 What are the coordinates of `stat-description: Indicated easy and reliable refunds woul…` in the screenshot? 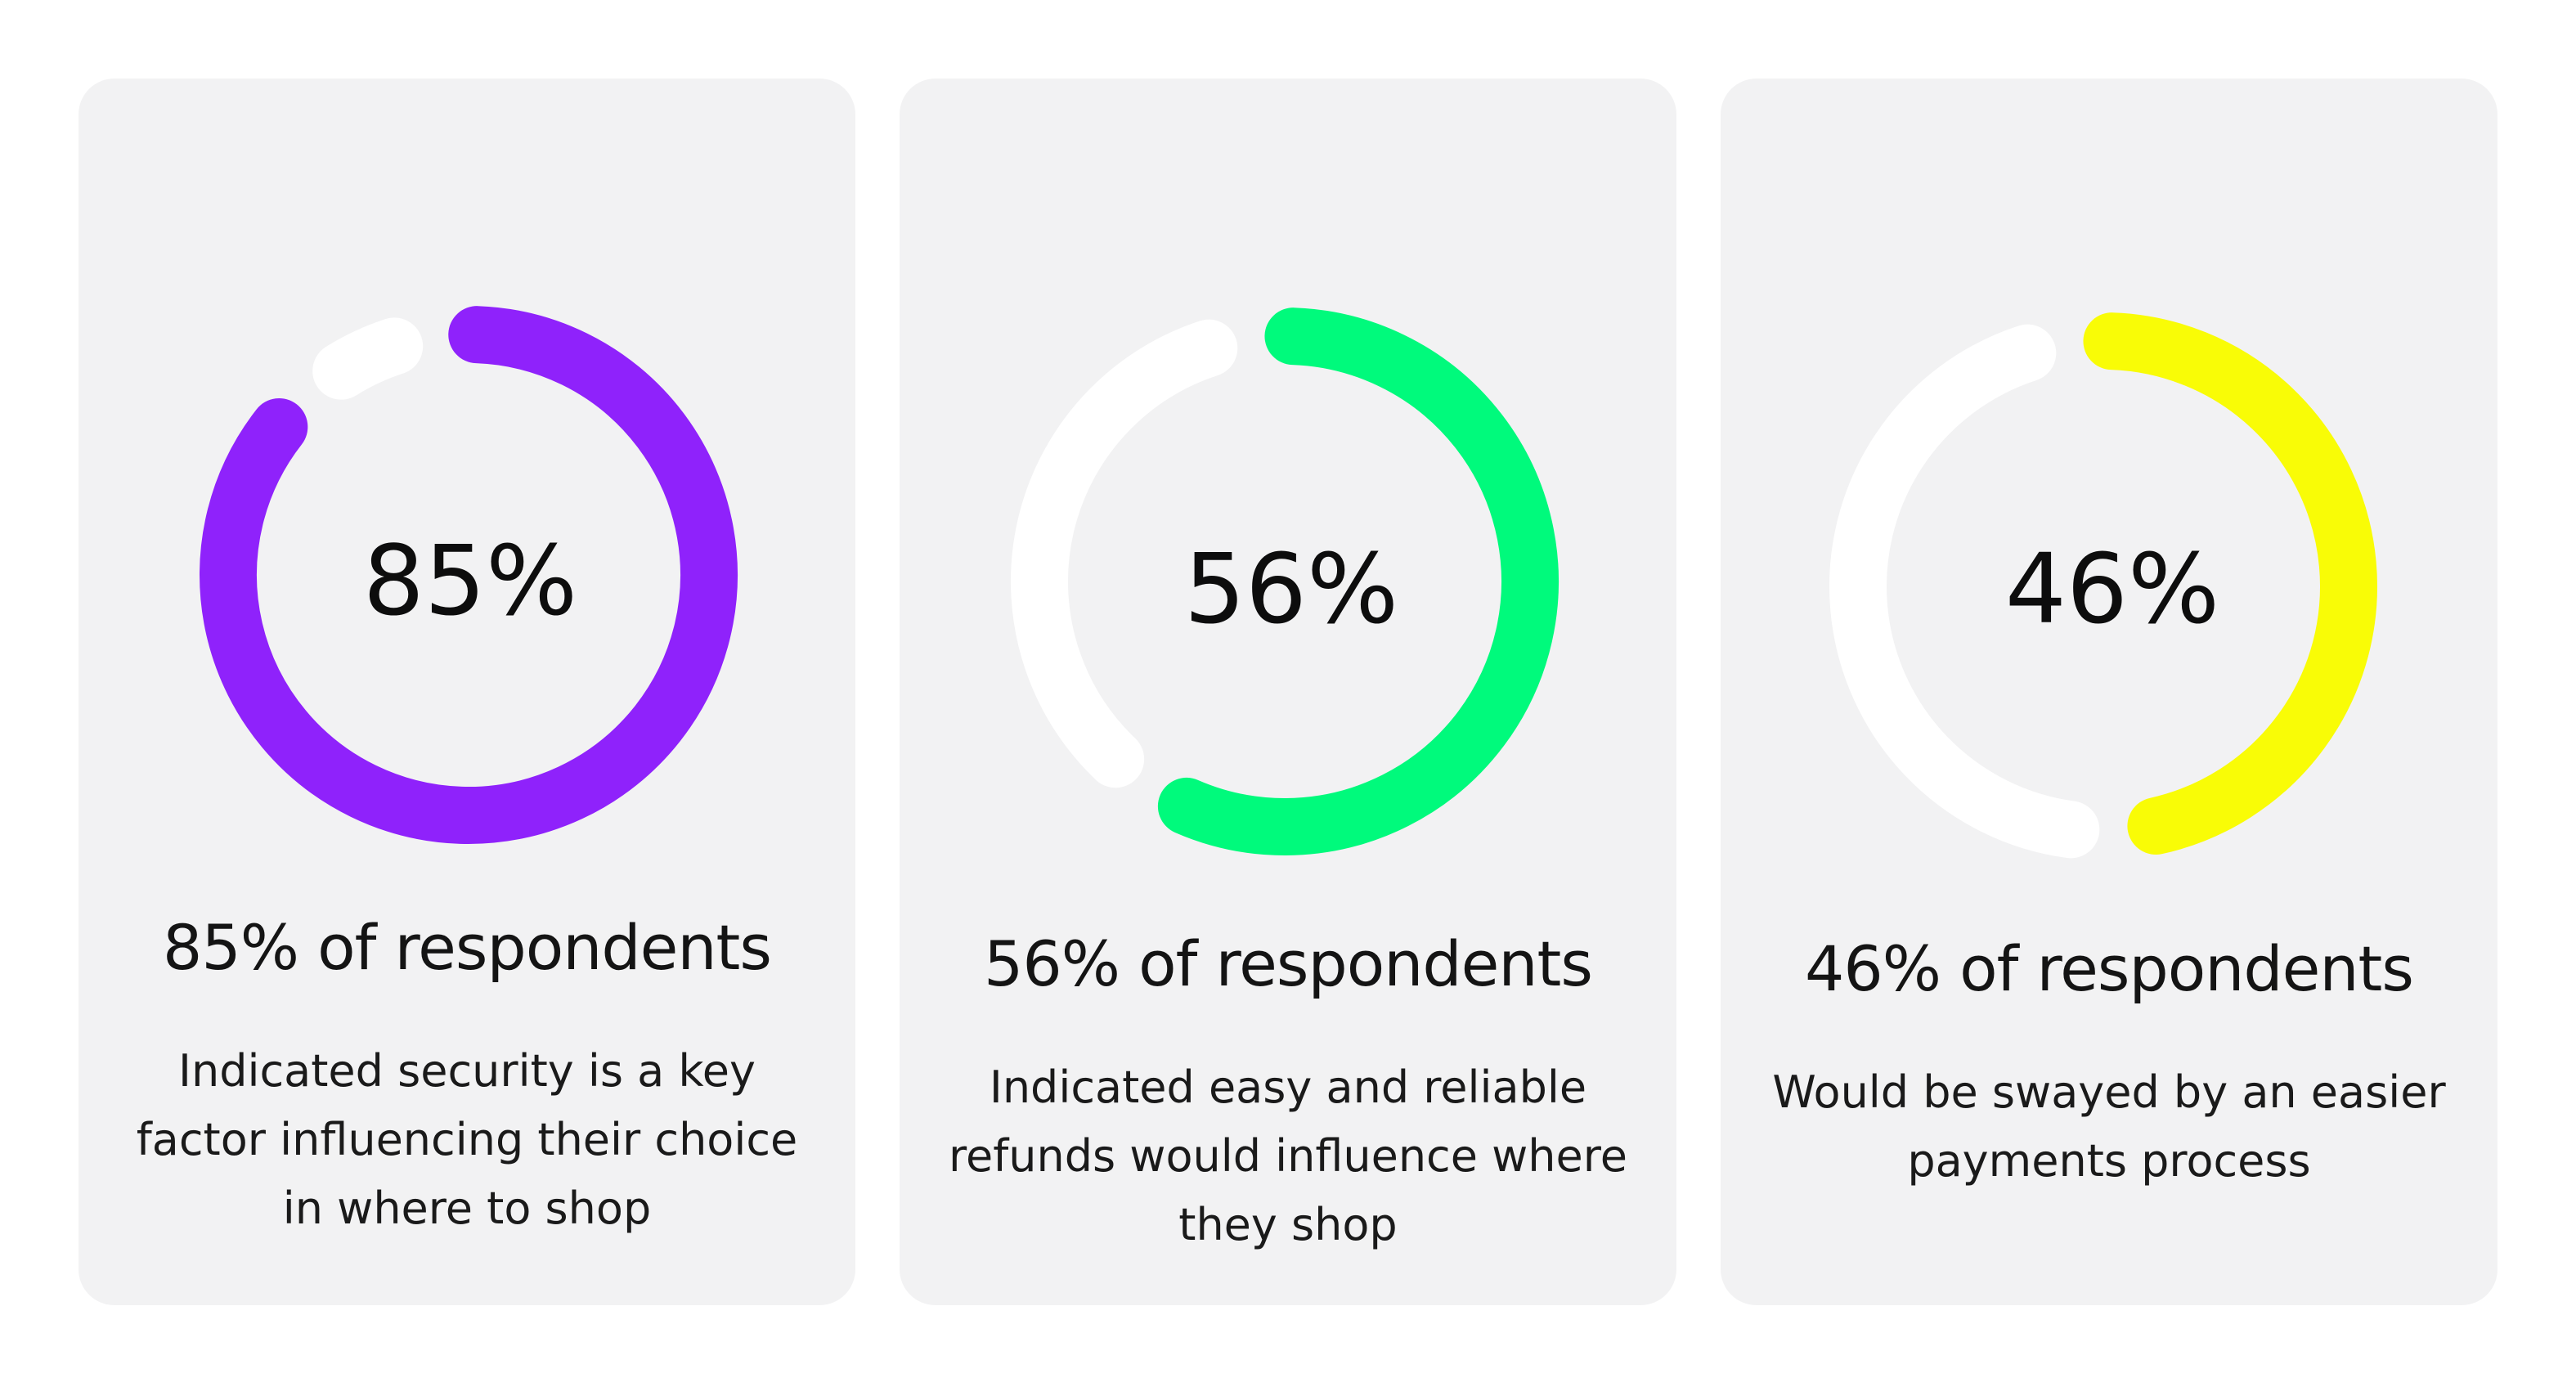 It's located at (1288, 1156).